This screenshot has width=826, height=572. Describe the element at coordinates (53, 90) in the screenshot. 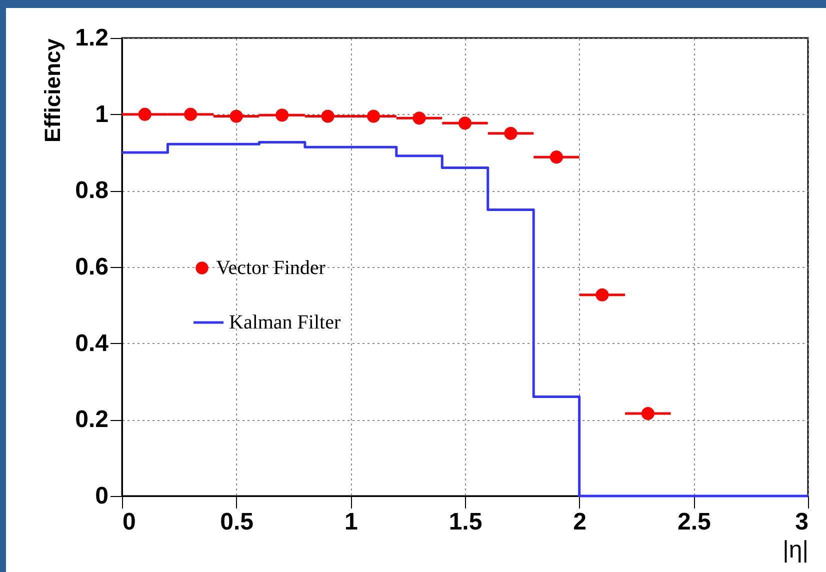

I see `y-axis-title: Efficiency` at that location.